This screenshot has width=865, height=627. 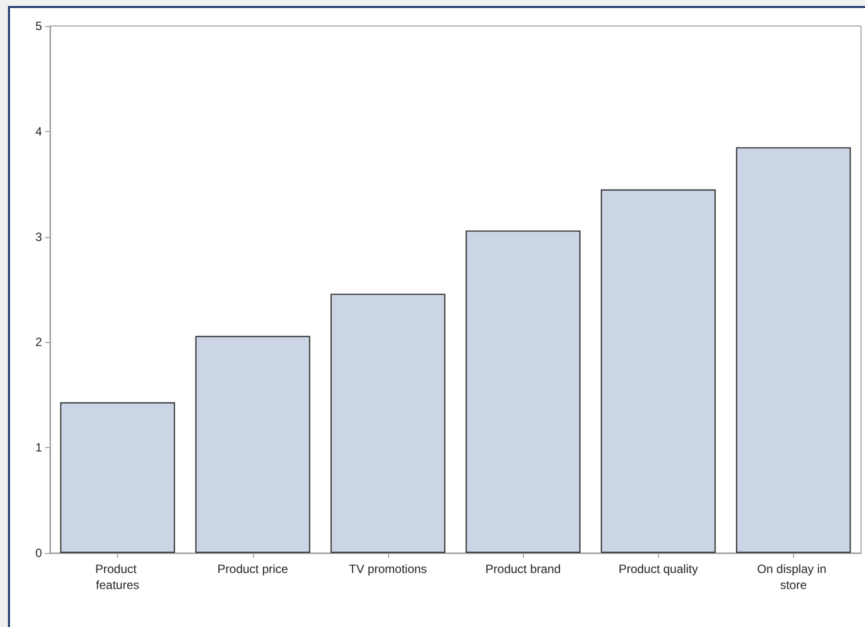 I want to click on x-tick-label: Product price, so click(x=252, y=569).